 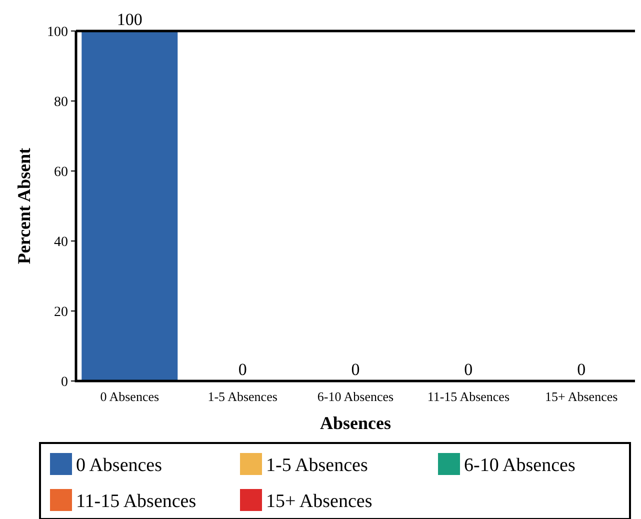 I want to click on legend-label: 11-15 Absences, so click(x=136, y=501).